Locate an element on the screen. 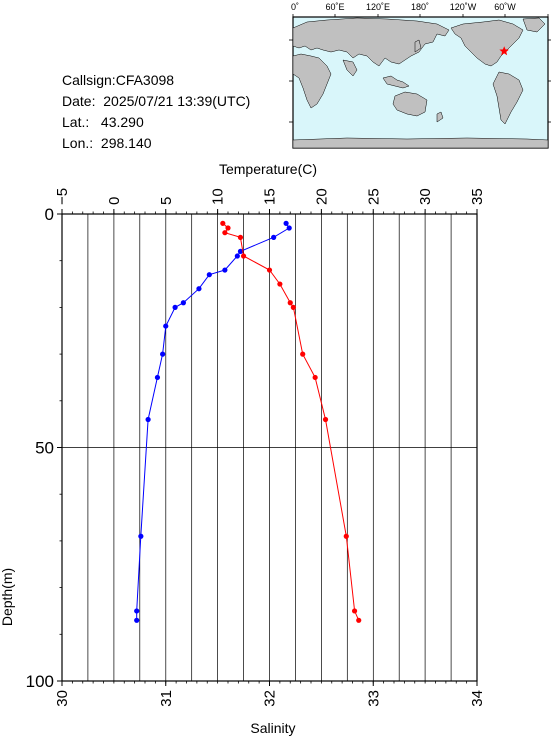 The height and width of the screenshot is (736, 553). land-antarctica is located at coordinates (420, 143).